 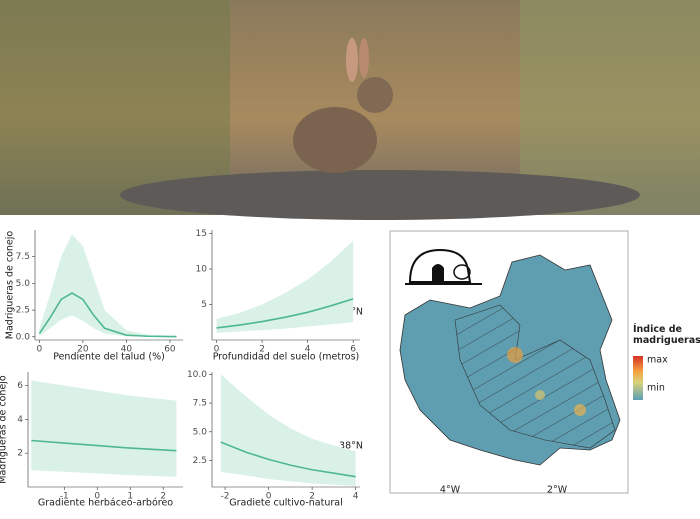 I want to click on lon-label: 4°W, so click(x=450, y=490).